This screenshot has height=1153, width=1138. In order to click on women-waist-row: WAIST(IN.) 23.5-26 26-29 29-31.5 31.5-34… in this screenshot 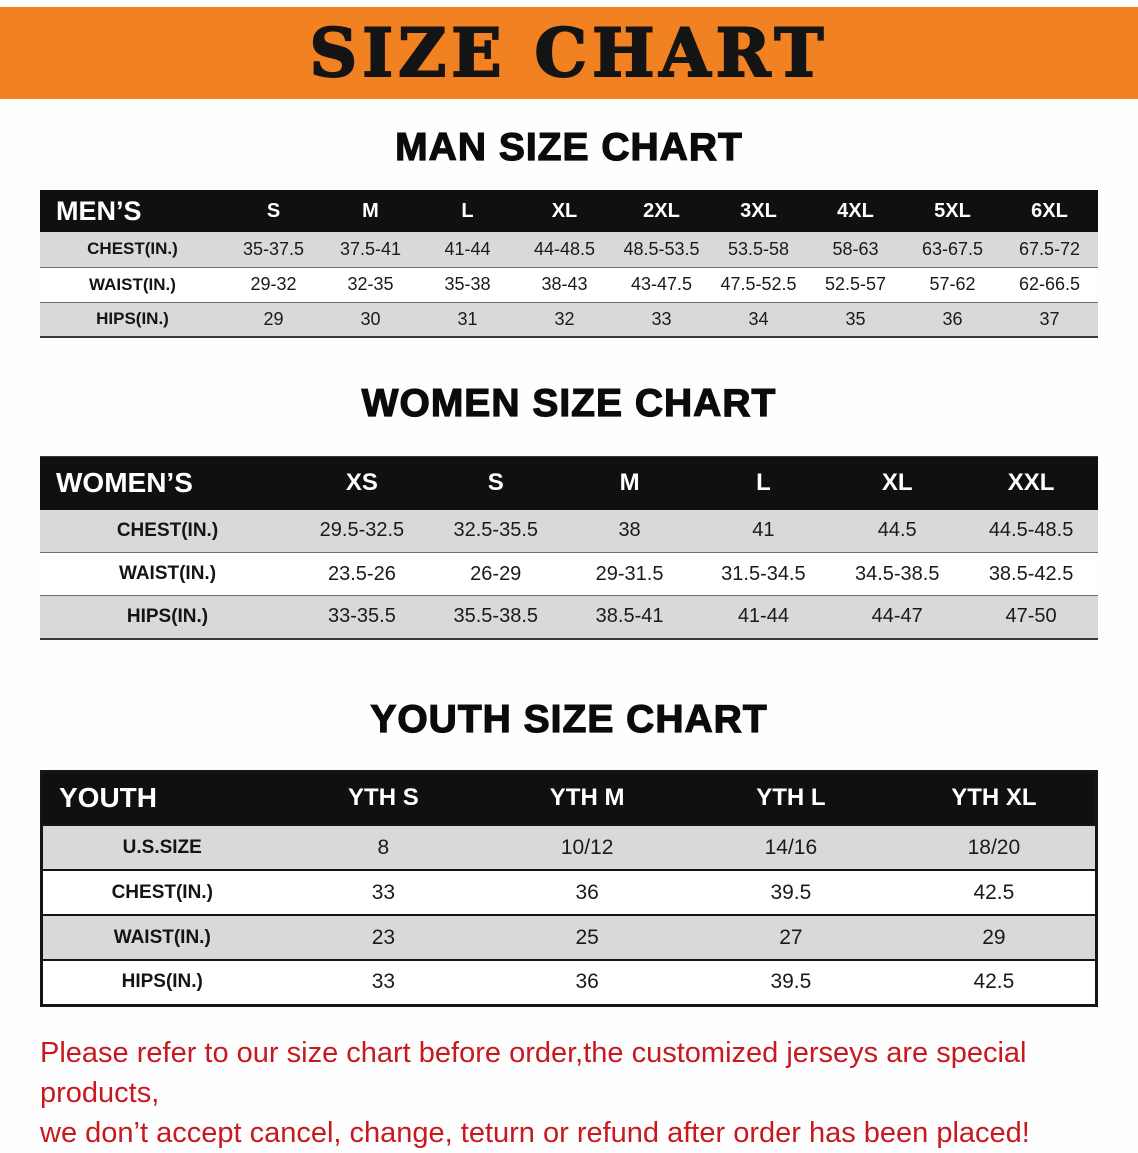, I will do `click(569, 574)`.